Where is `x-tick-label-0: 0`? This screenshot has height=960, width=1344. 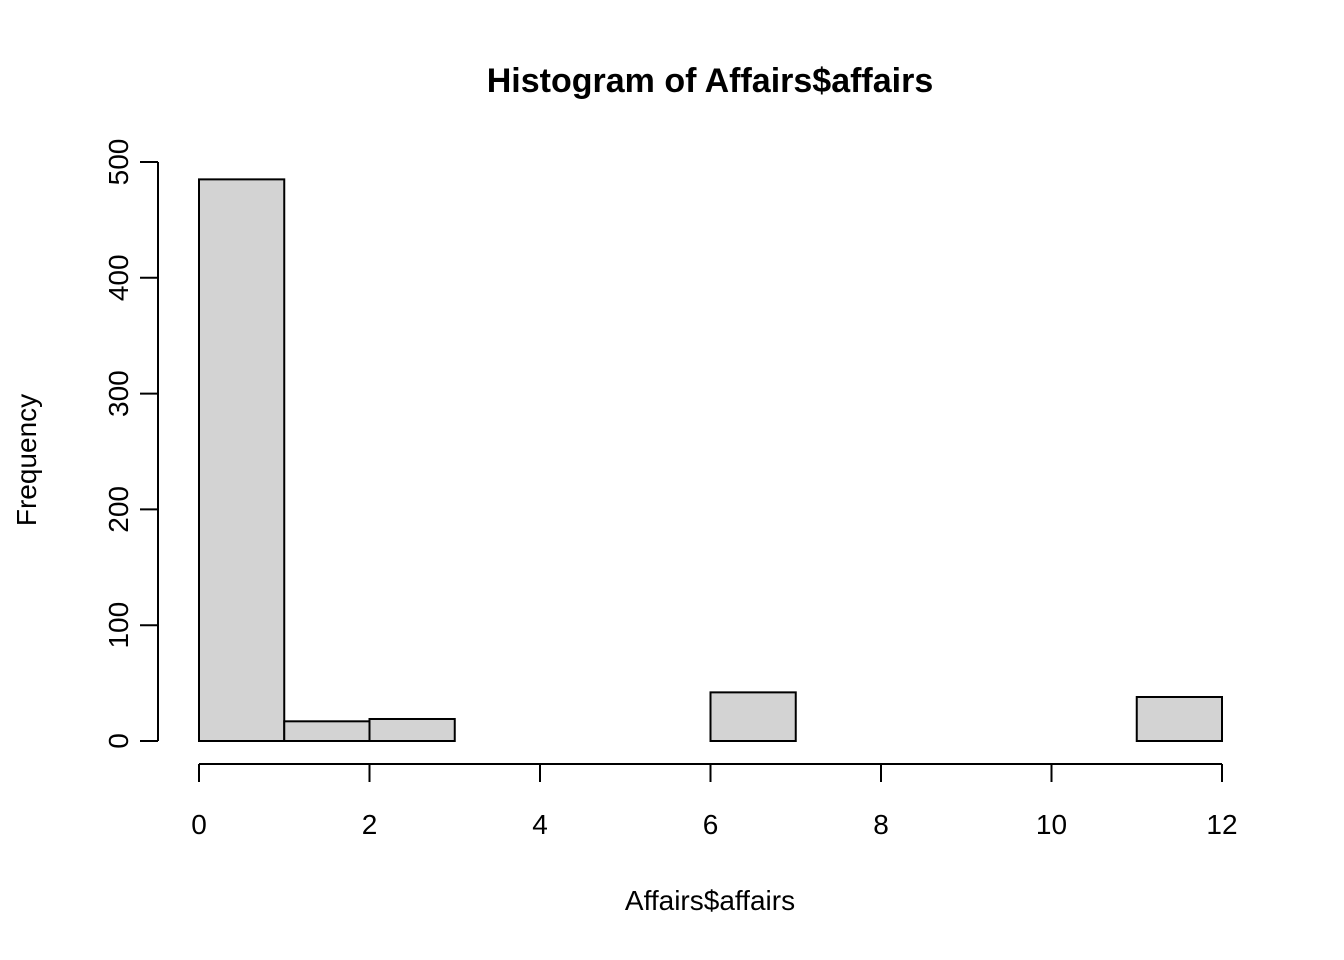 x-tick-label-0: 0 is located at coordinates (199, 824).